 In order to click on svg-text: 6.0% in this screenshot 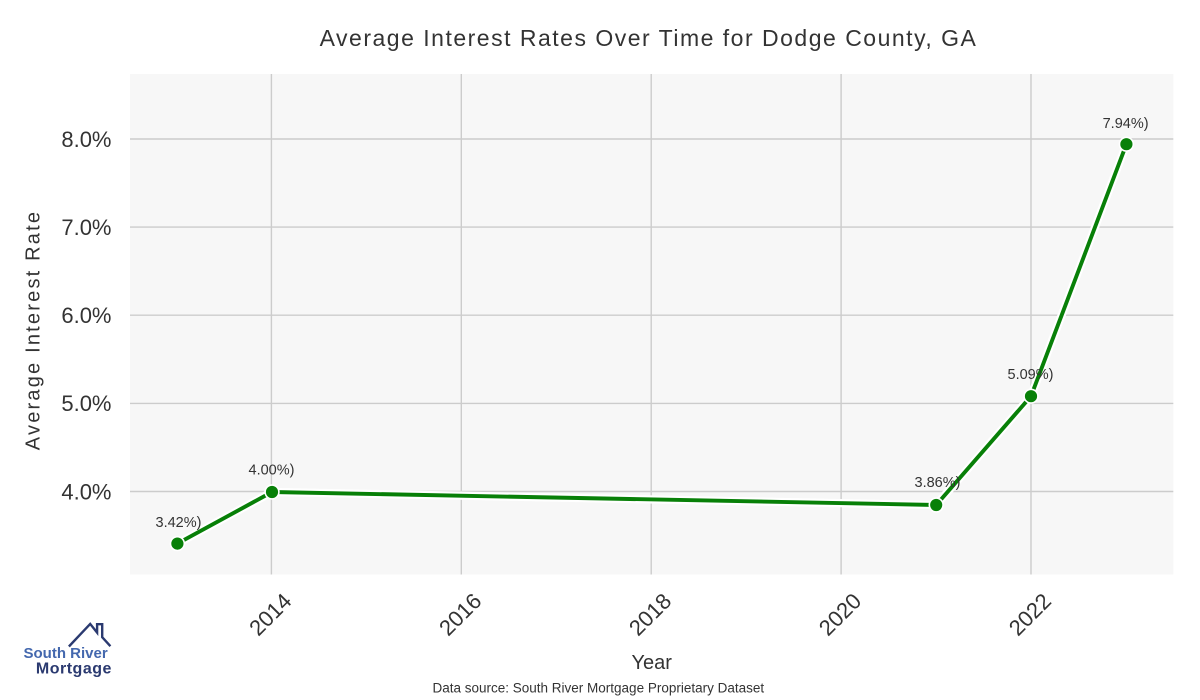, I will do `click(86, 315)`.